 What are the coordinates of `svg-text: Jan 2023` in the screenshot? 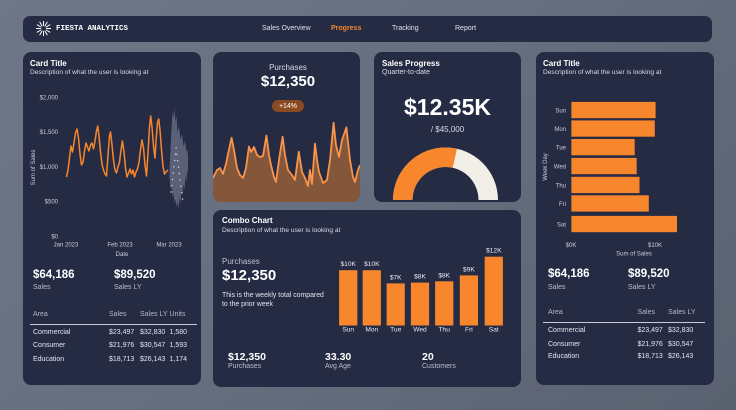 It's located at (66, 246).